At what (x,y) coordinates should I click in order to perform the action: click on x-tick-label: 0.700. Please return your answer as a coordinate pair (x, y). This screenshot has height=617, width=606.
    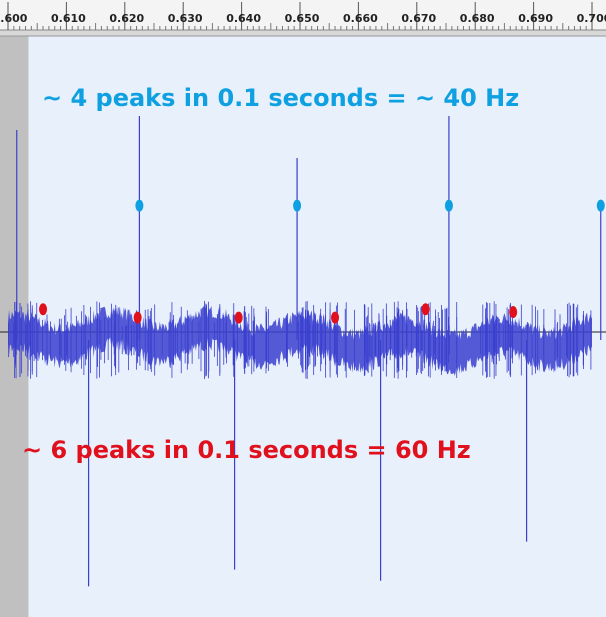
    Looking at the image, I should click on (591, 18).